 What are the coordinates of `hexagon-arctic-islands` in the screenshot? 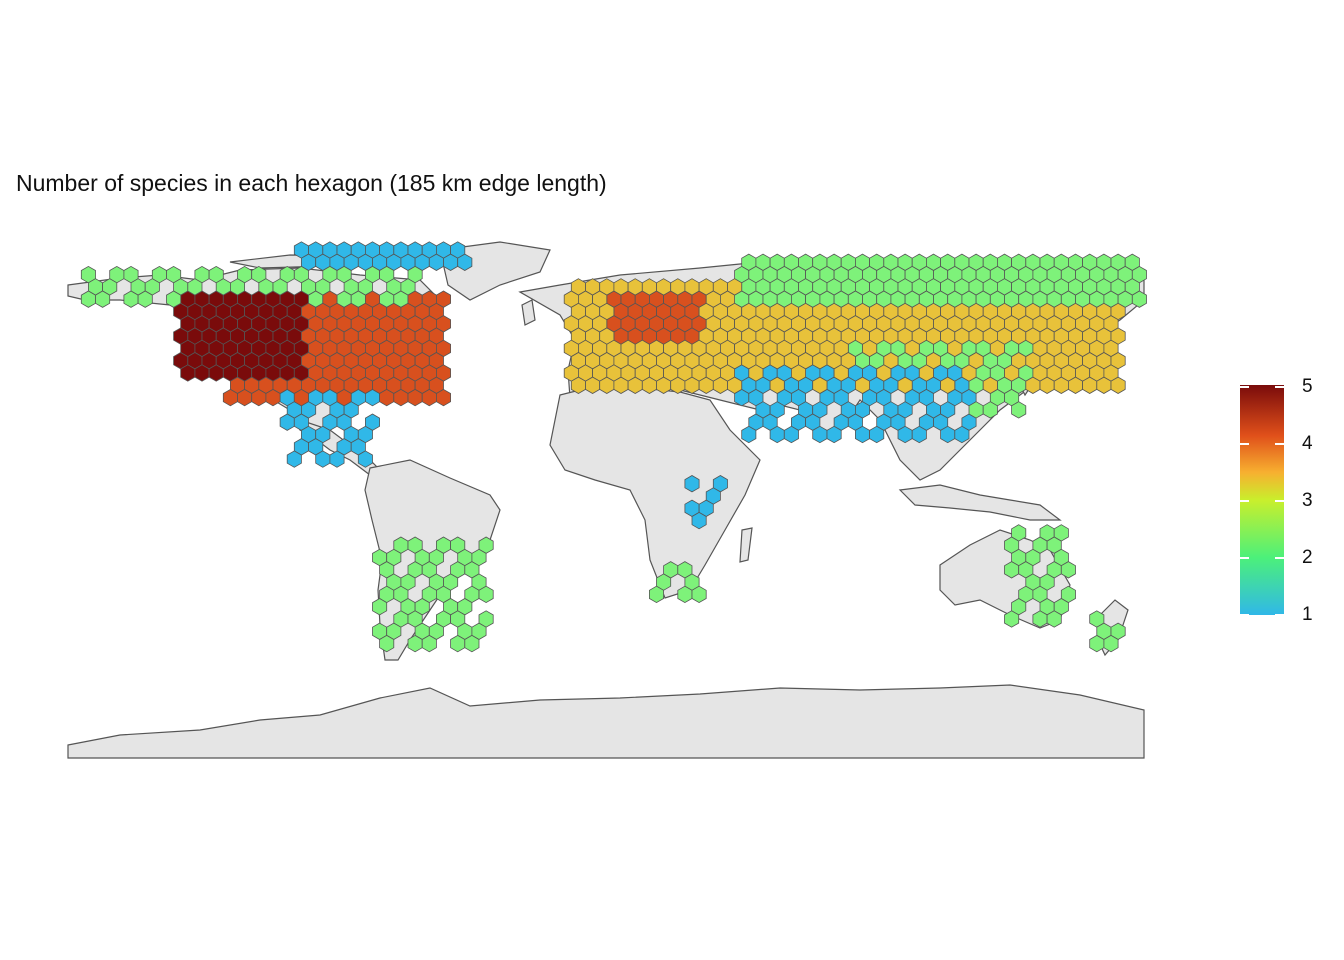 It's located at (465, 262).